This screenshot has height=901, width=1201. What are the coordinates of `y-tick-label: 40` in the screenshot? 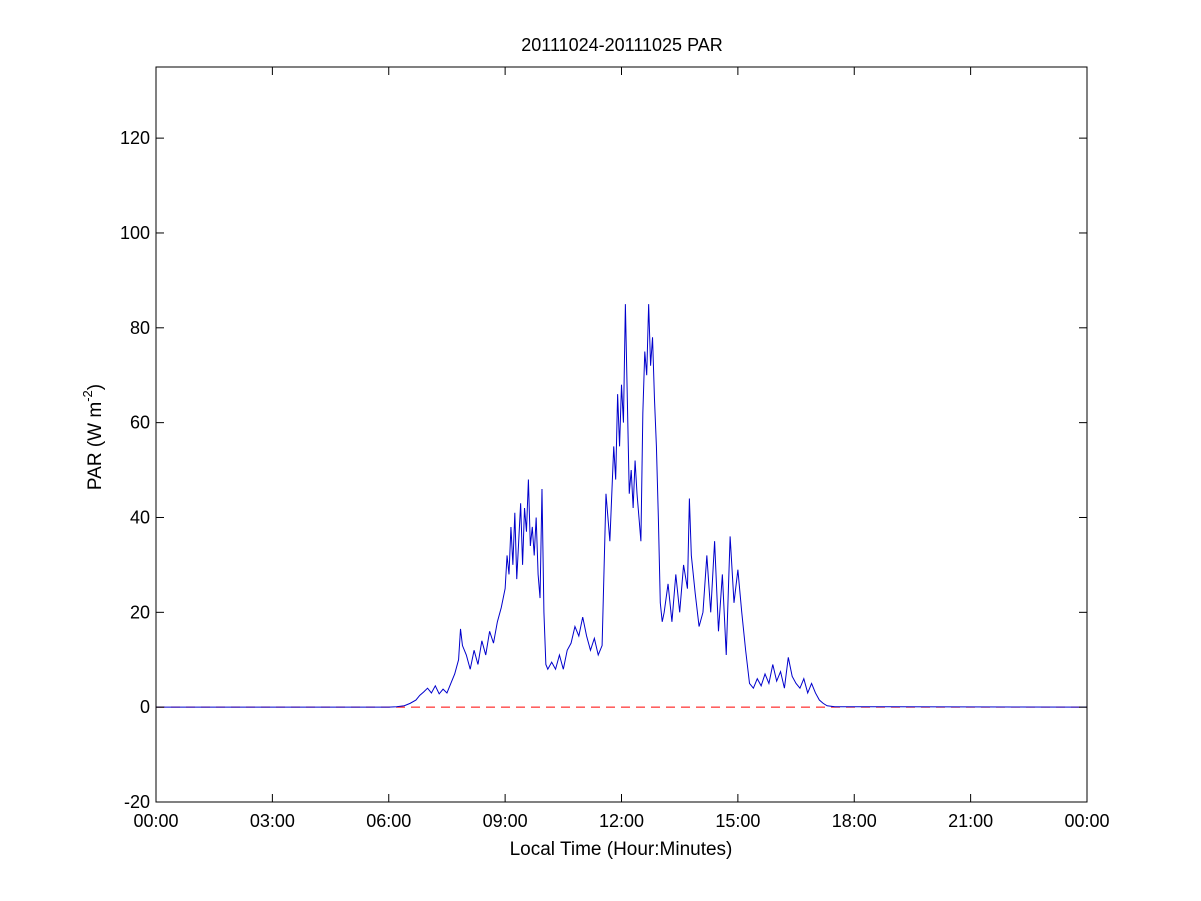 It's located at (140, 517).